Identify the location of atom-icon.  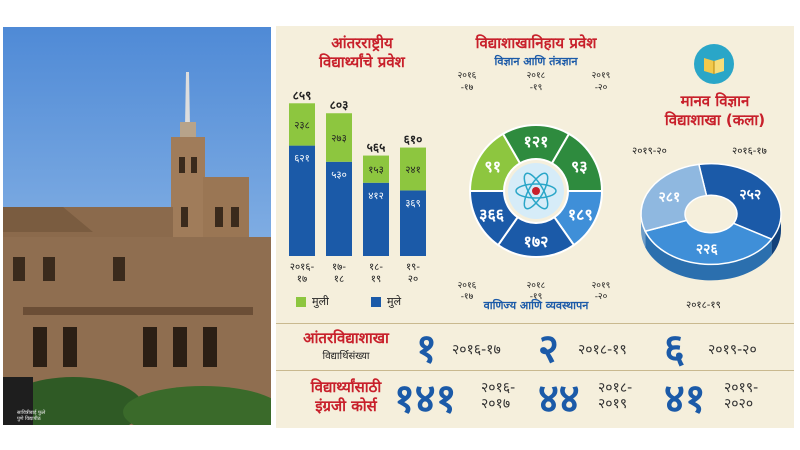
(536, 191).